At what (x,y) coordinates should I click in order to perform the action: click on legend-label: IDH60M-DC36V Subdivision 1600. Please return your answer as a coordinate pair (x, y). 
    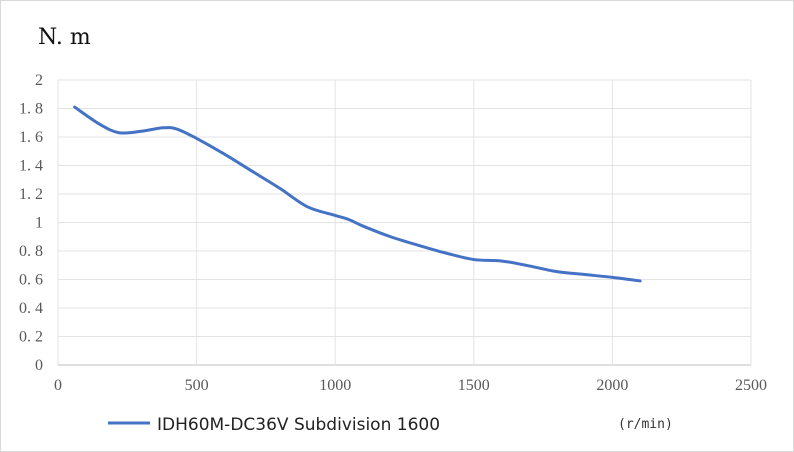
    Looking at the image, I should click on (298, 425).